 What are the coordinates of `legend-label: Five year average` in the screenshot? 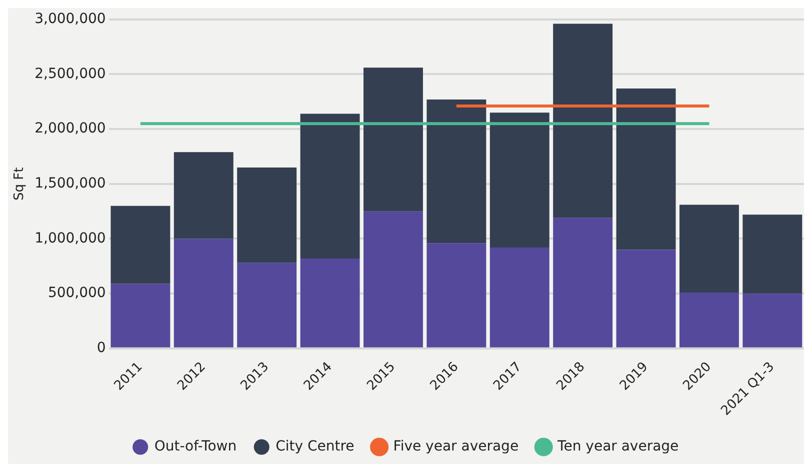 It's located at (456, 446).